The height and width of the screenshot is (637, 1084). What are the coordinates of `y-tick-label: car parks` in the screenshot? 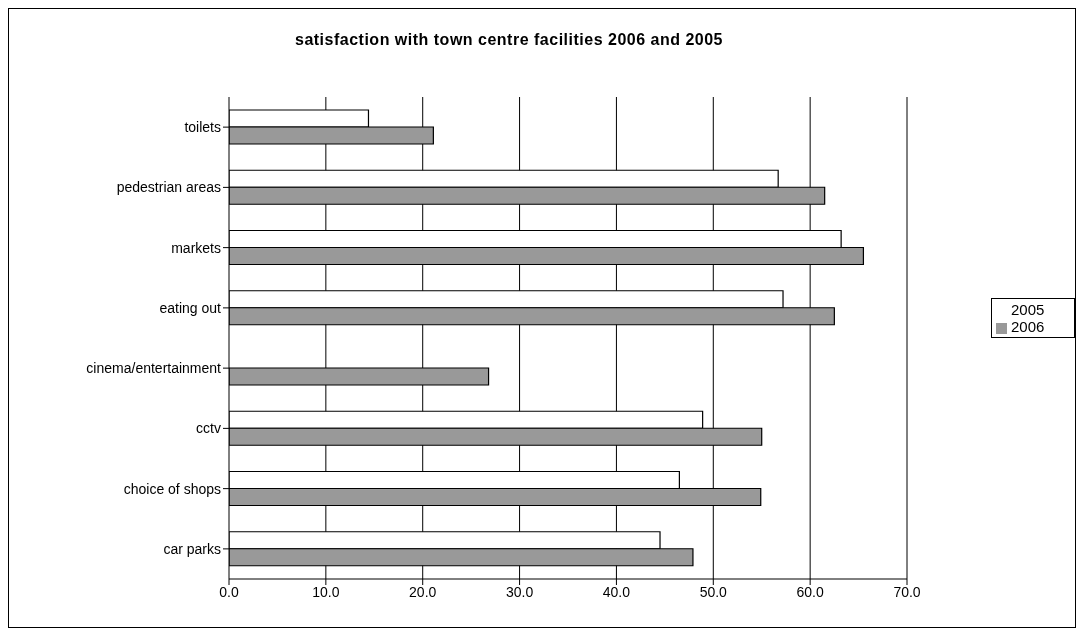 It's located at (192, 548).